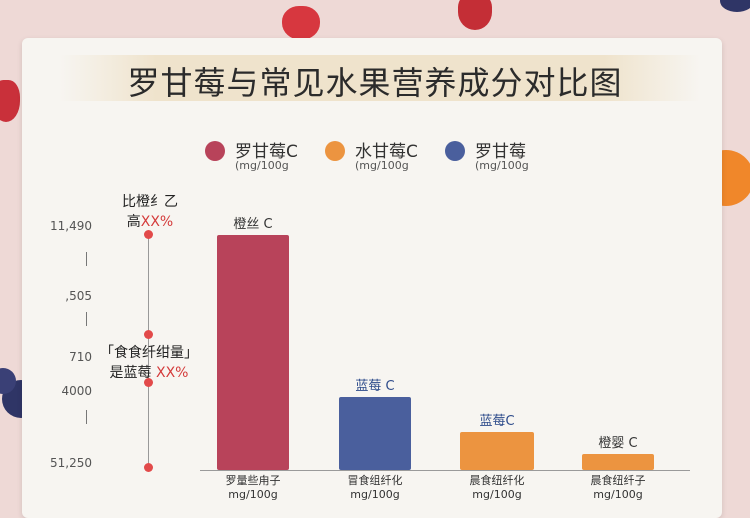  What do you see at coordinates (266, 152) in the screenshot?
I see `legend-label: 罗甘莓C` at bounding box center [266, 152].